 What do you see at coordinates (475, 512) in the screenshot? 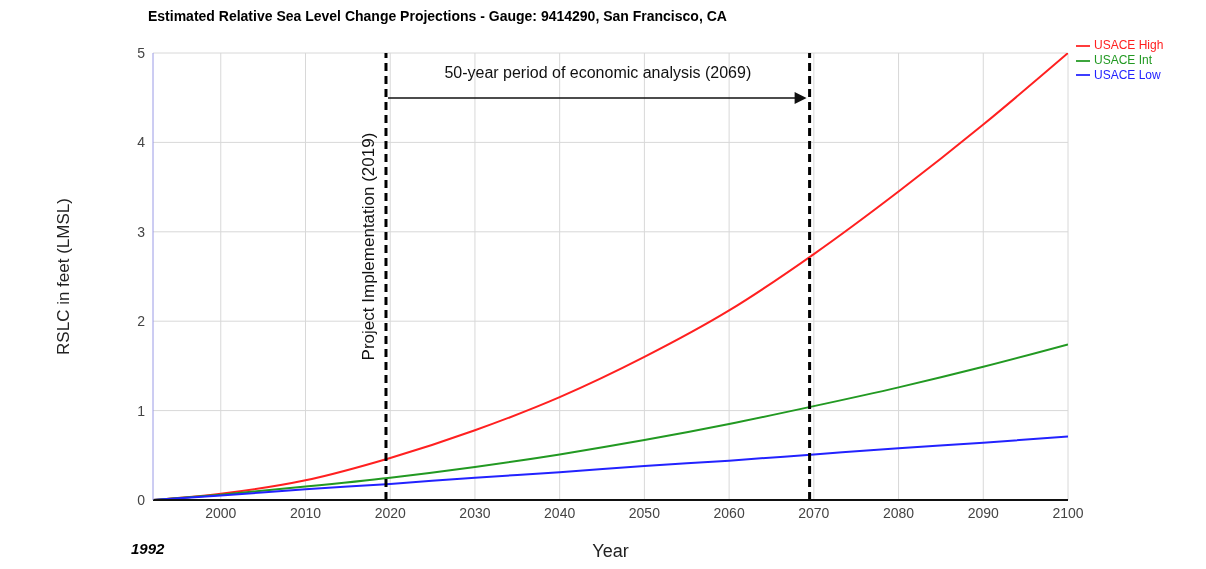
I see `x-tick-label: 2030` at bounding box center [475, 512].